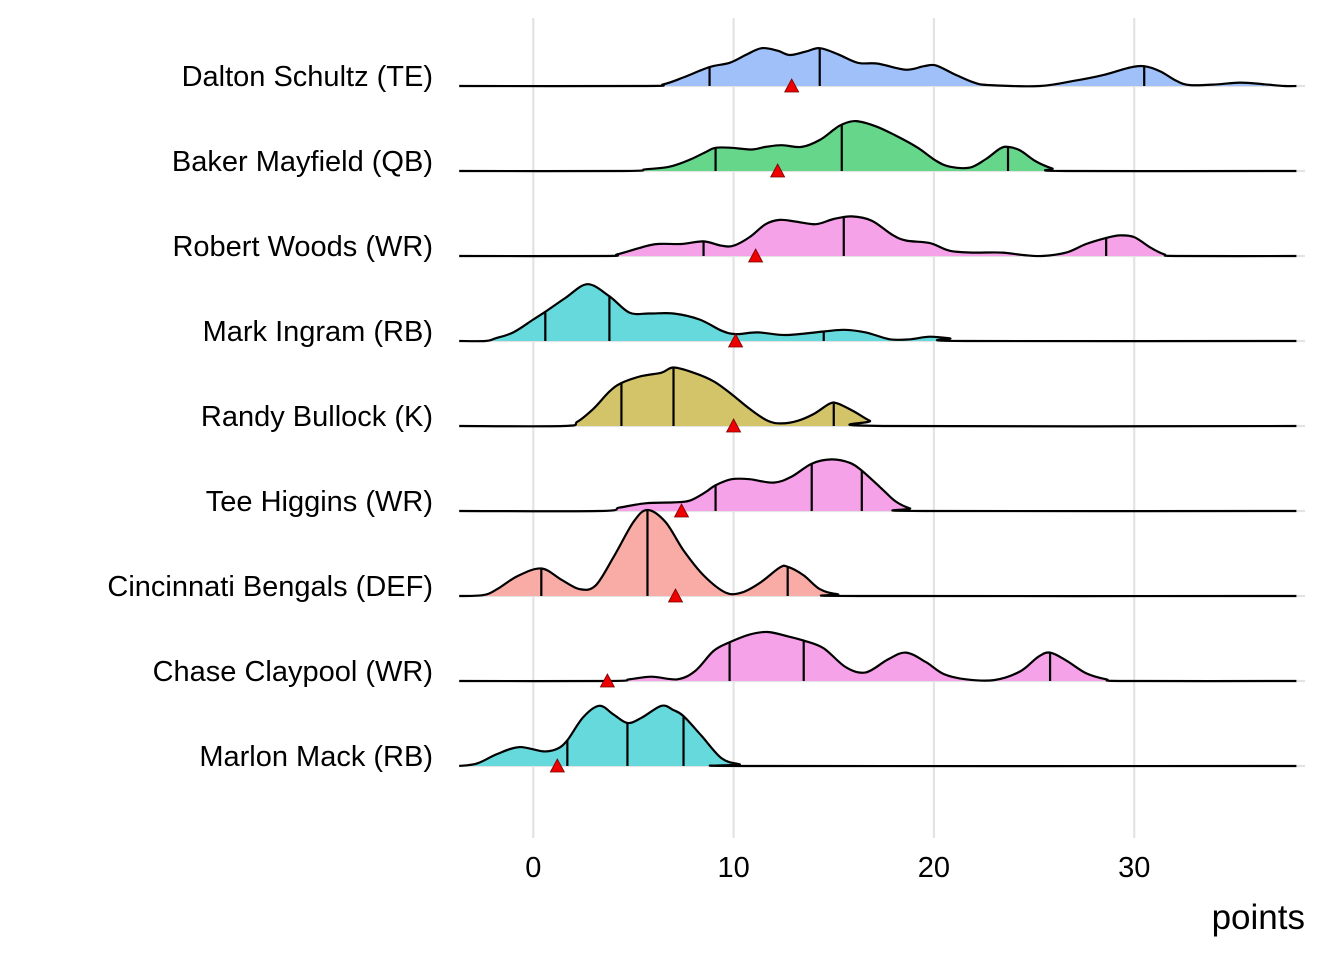  Describe the element at coordinates (302, 247) in the screenshot. I see `y-label: Robert Woods (WR)` at that location.